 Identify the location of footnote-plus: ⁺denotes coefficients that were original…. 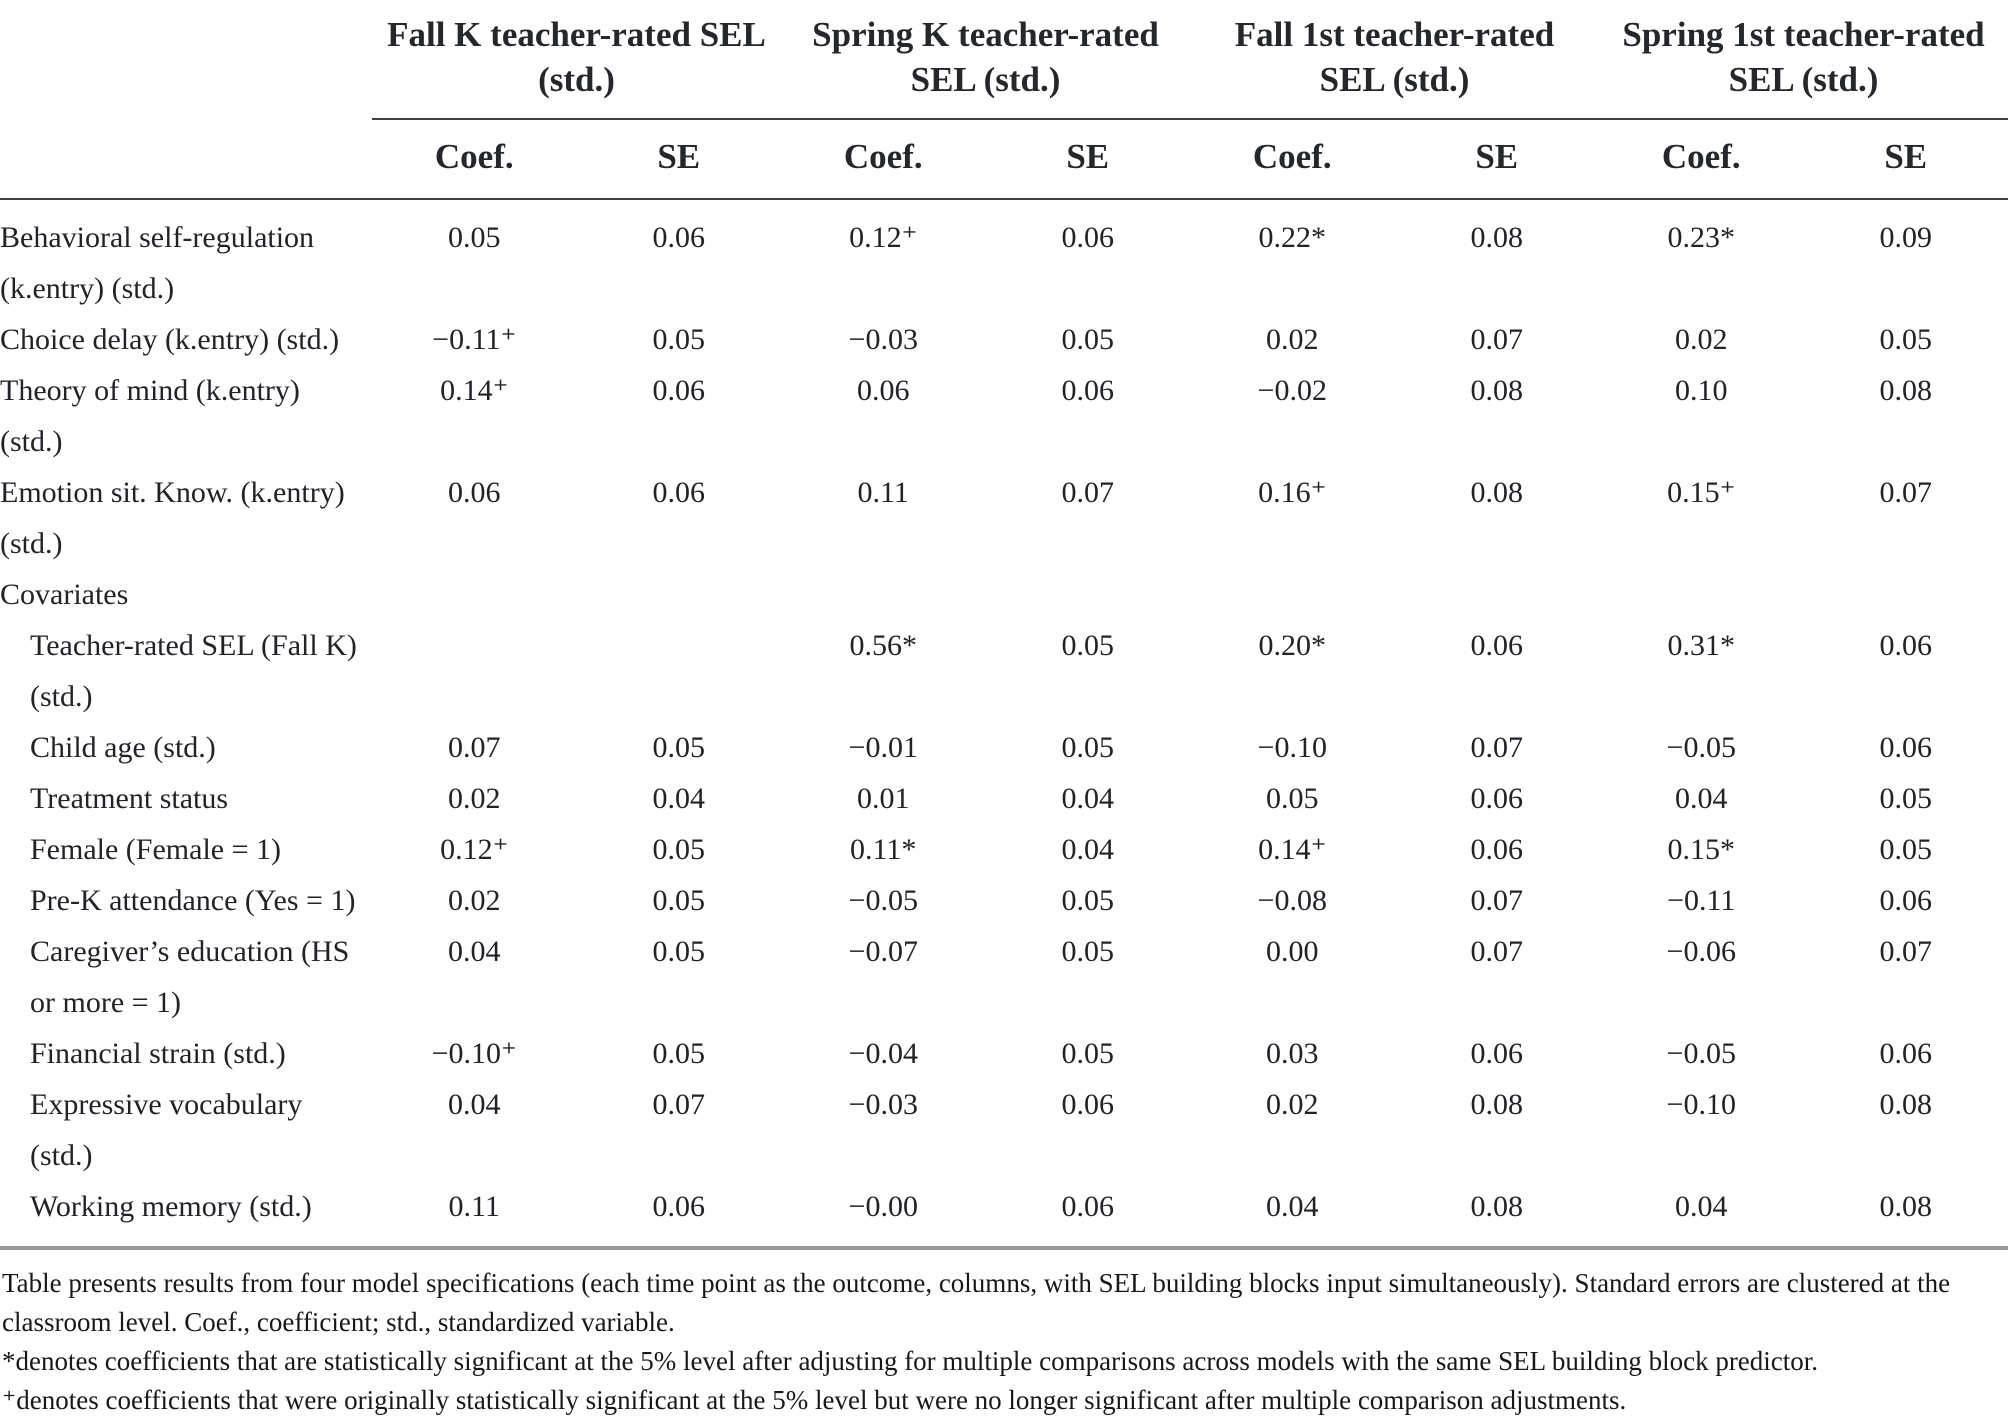
(814, 1400).